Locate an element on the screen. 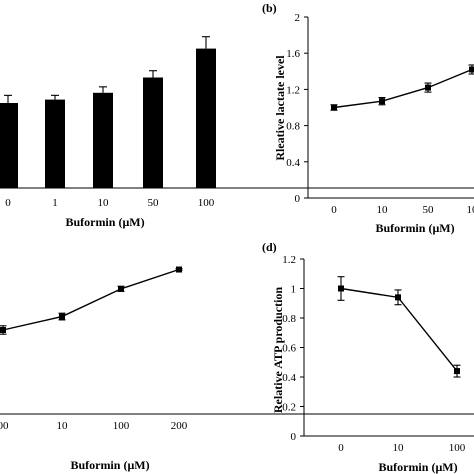 The width and height of the screenshot is (474, 474). y-axis-label: Rleative lactate level is located at coordinates (280, 108).